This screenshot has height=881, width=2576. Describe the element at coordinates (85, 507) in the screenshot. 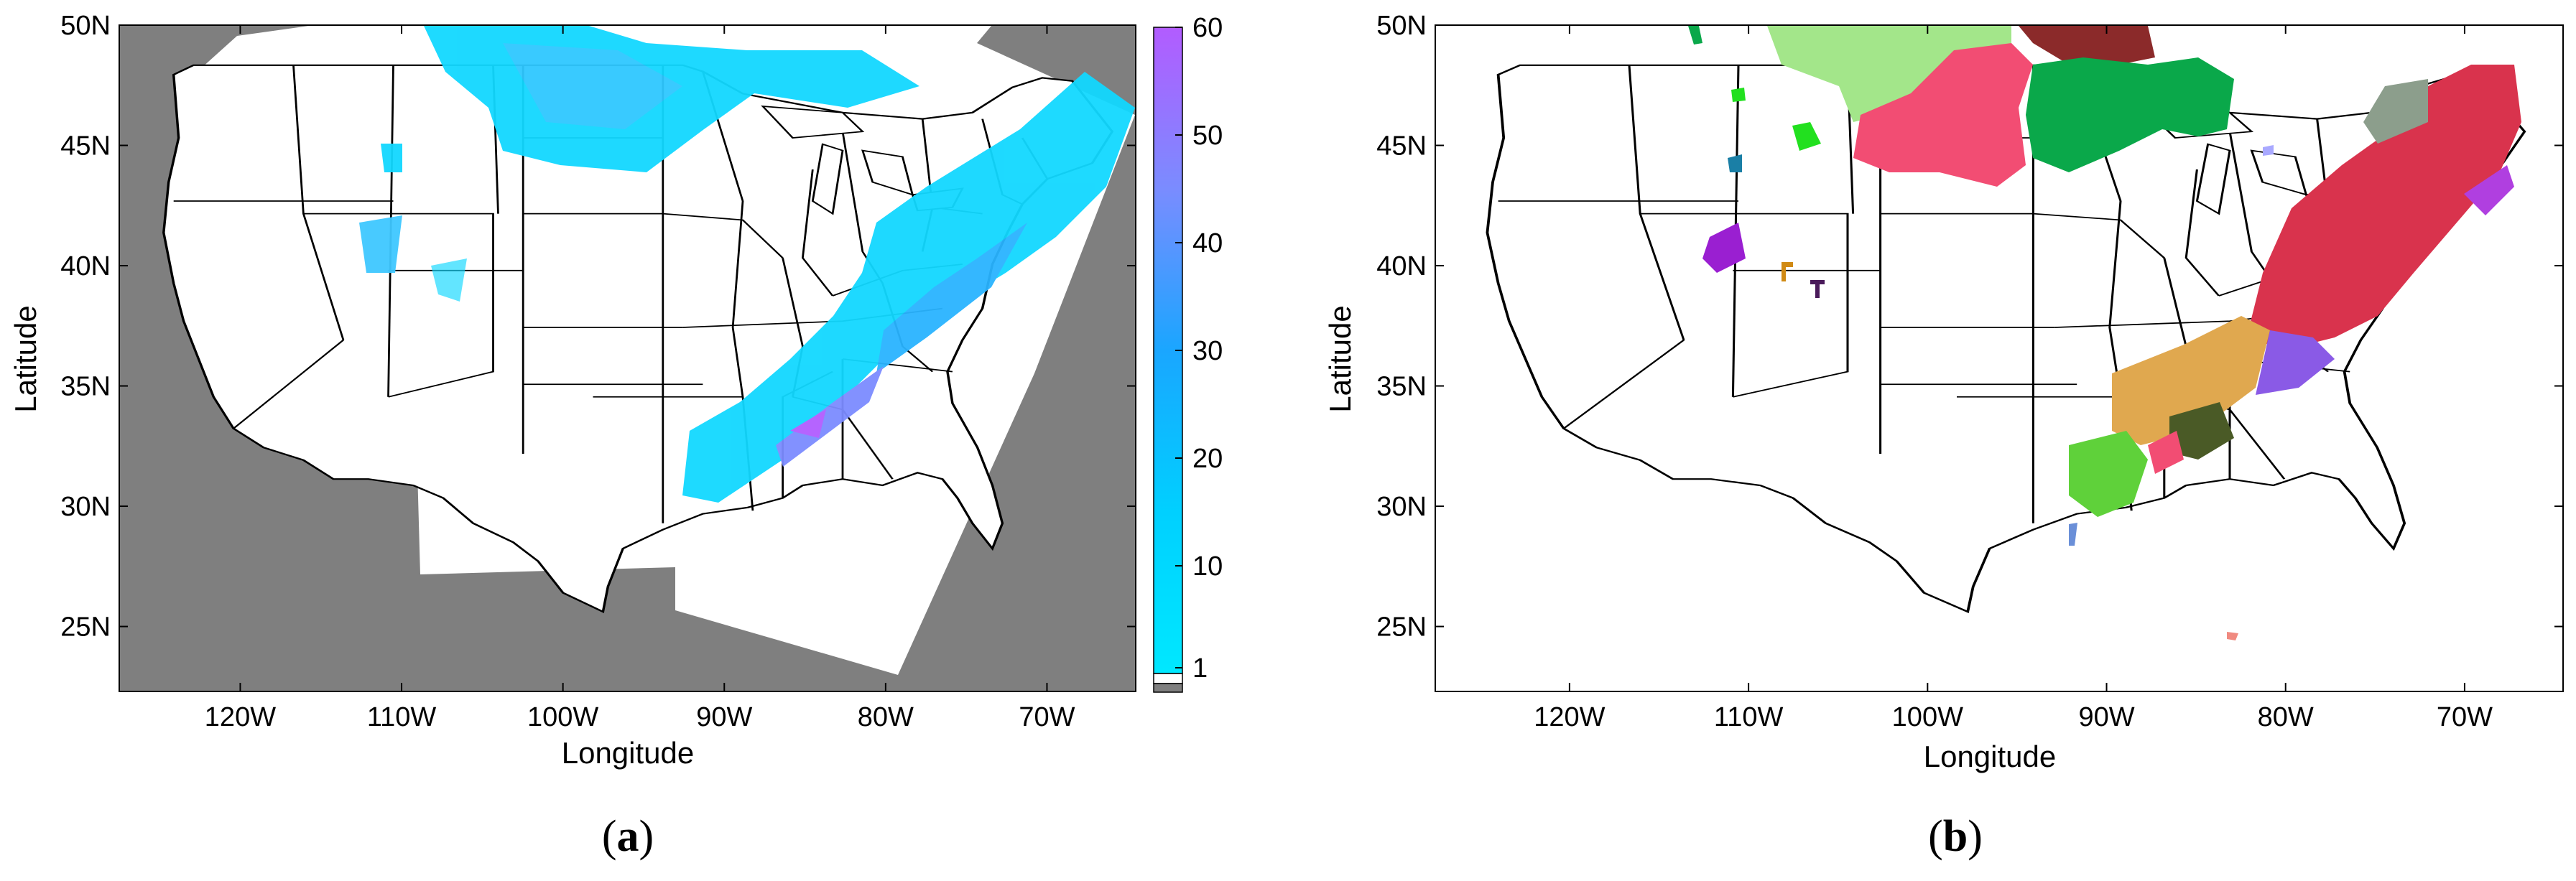

I see `y-tick-label-a: 30N` at that location.